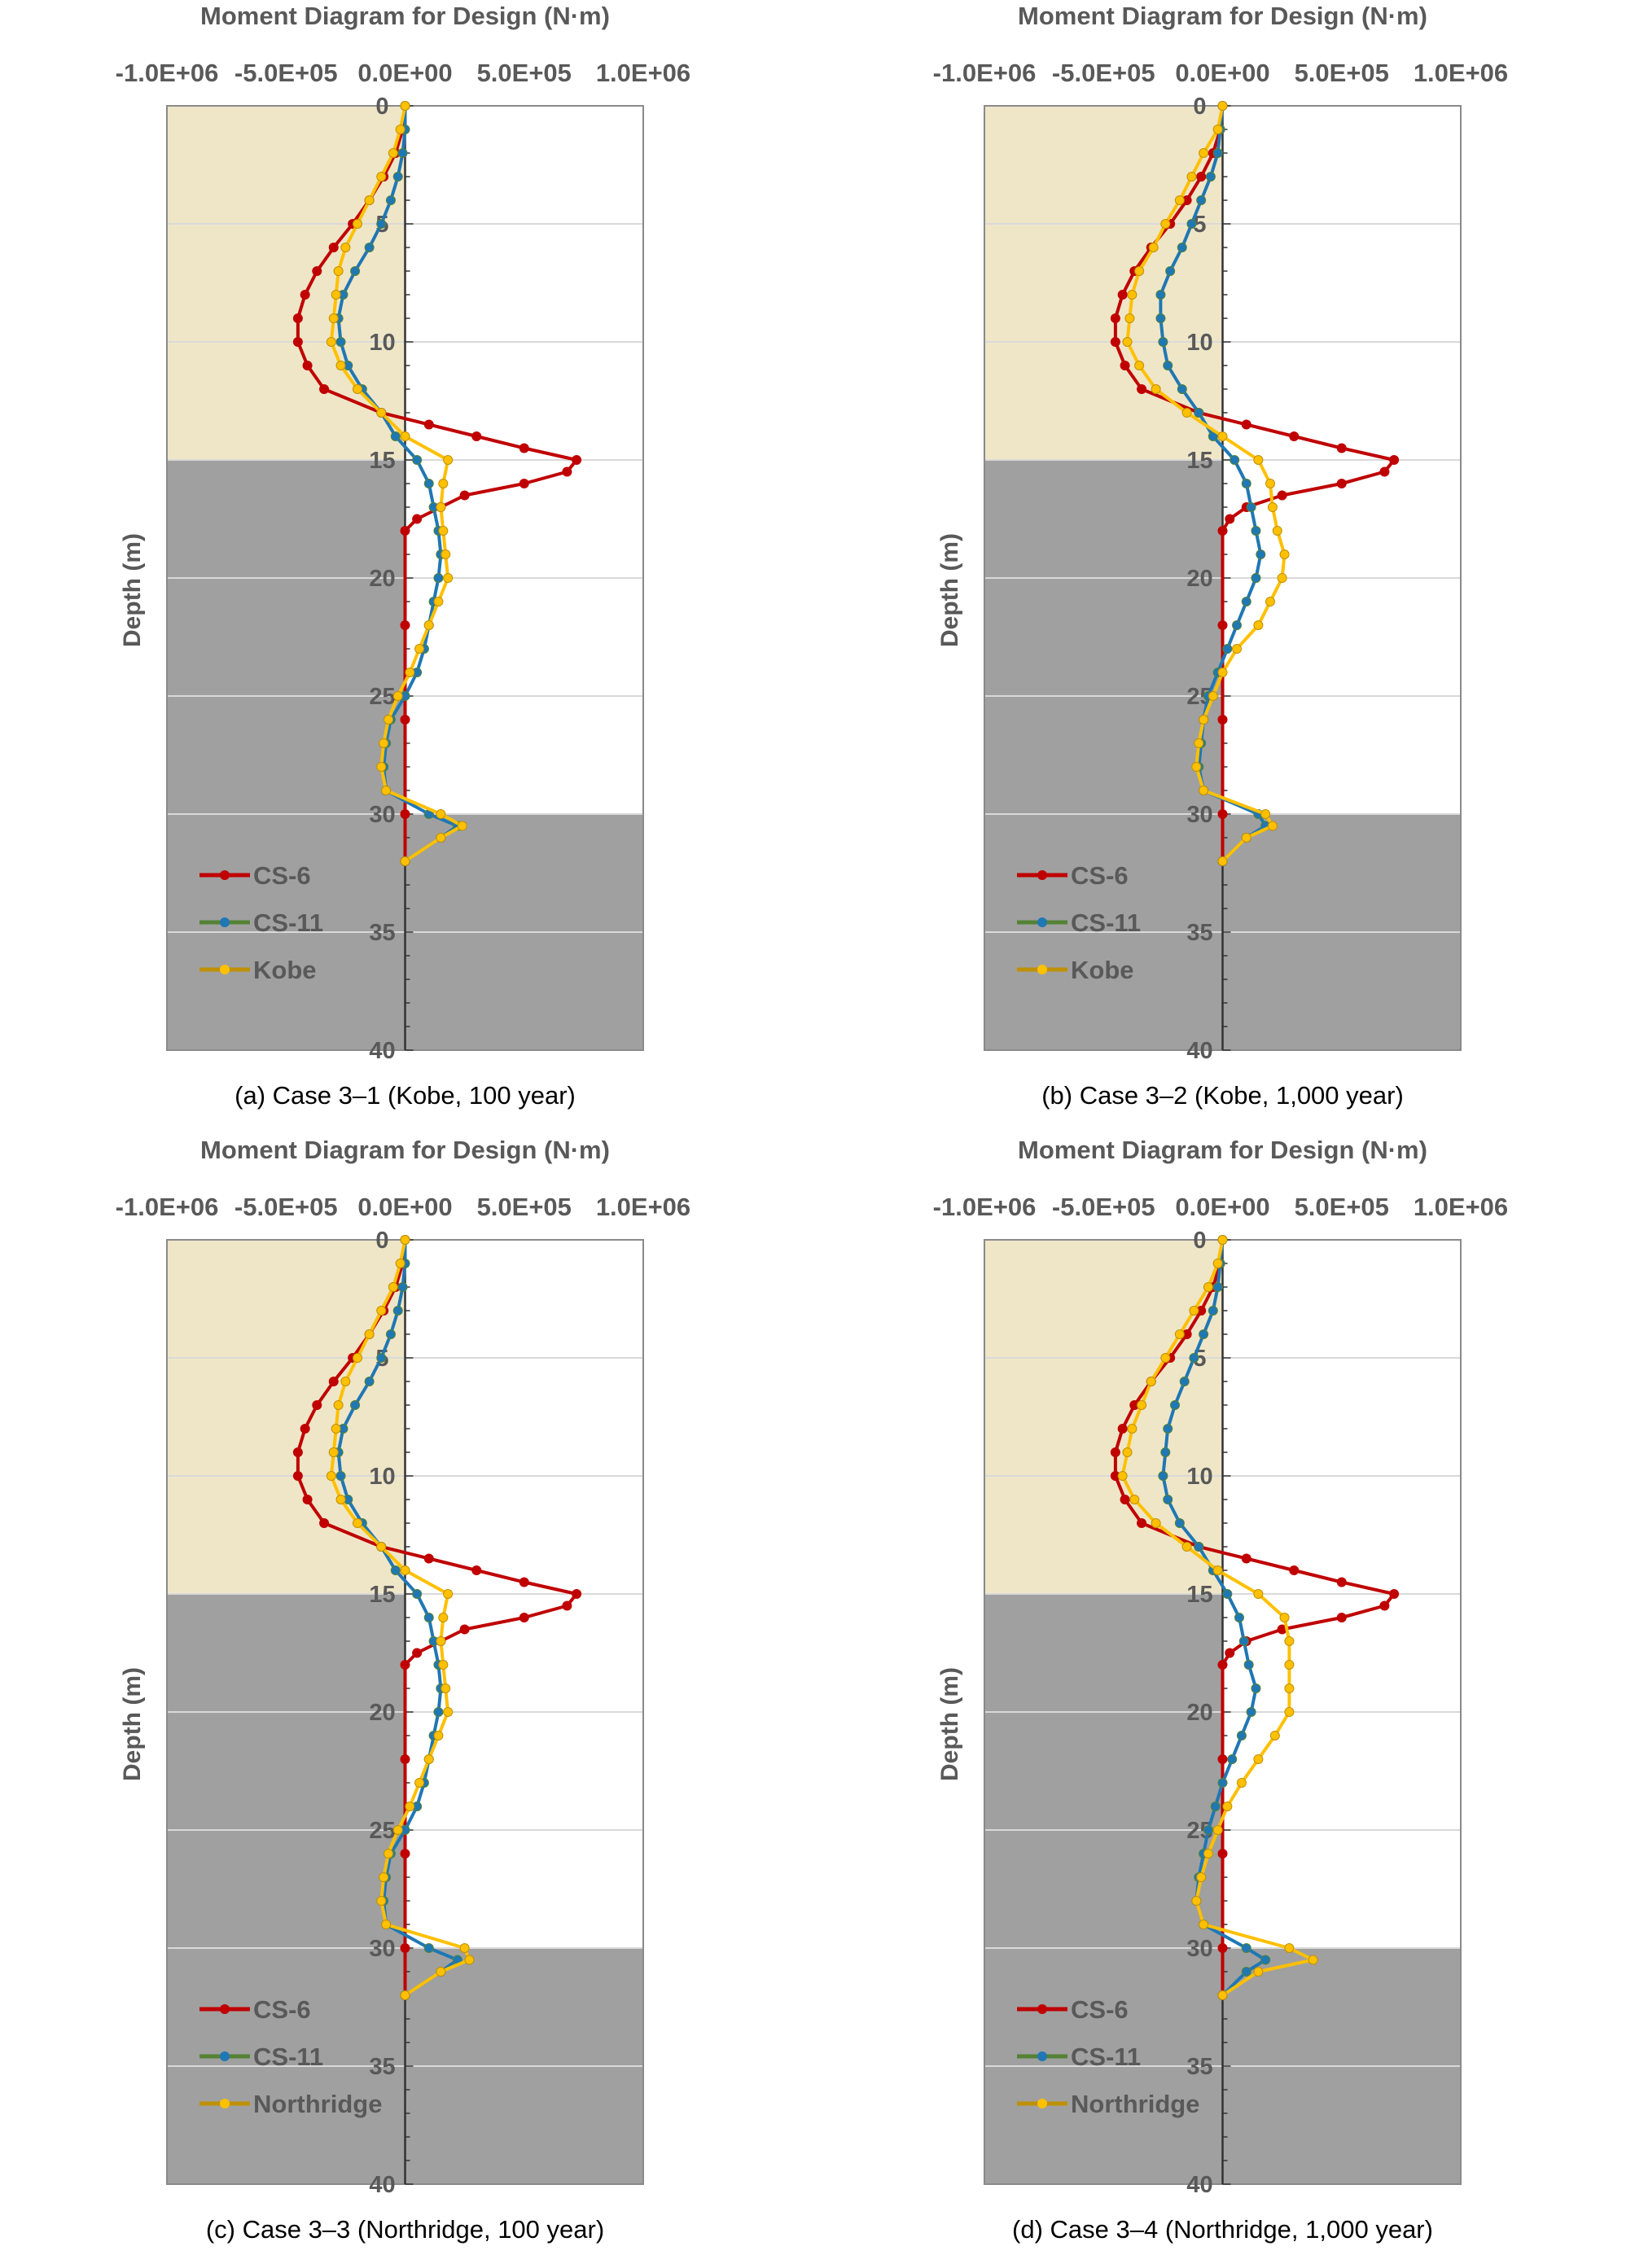  What do you see at coordinates (1199, 579) in the screenshot?
I see `depth-tick-label: 20` at bounding box center [1199, 579].